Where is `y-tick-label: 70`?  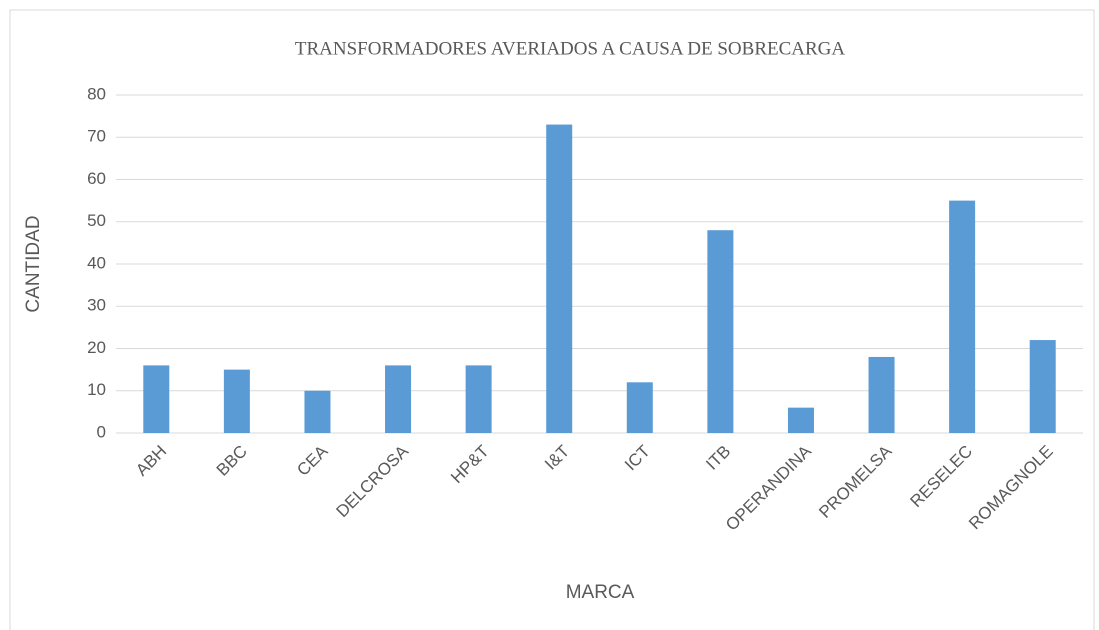
y-tick-label: 70 is located at coordinates (96, 136).